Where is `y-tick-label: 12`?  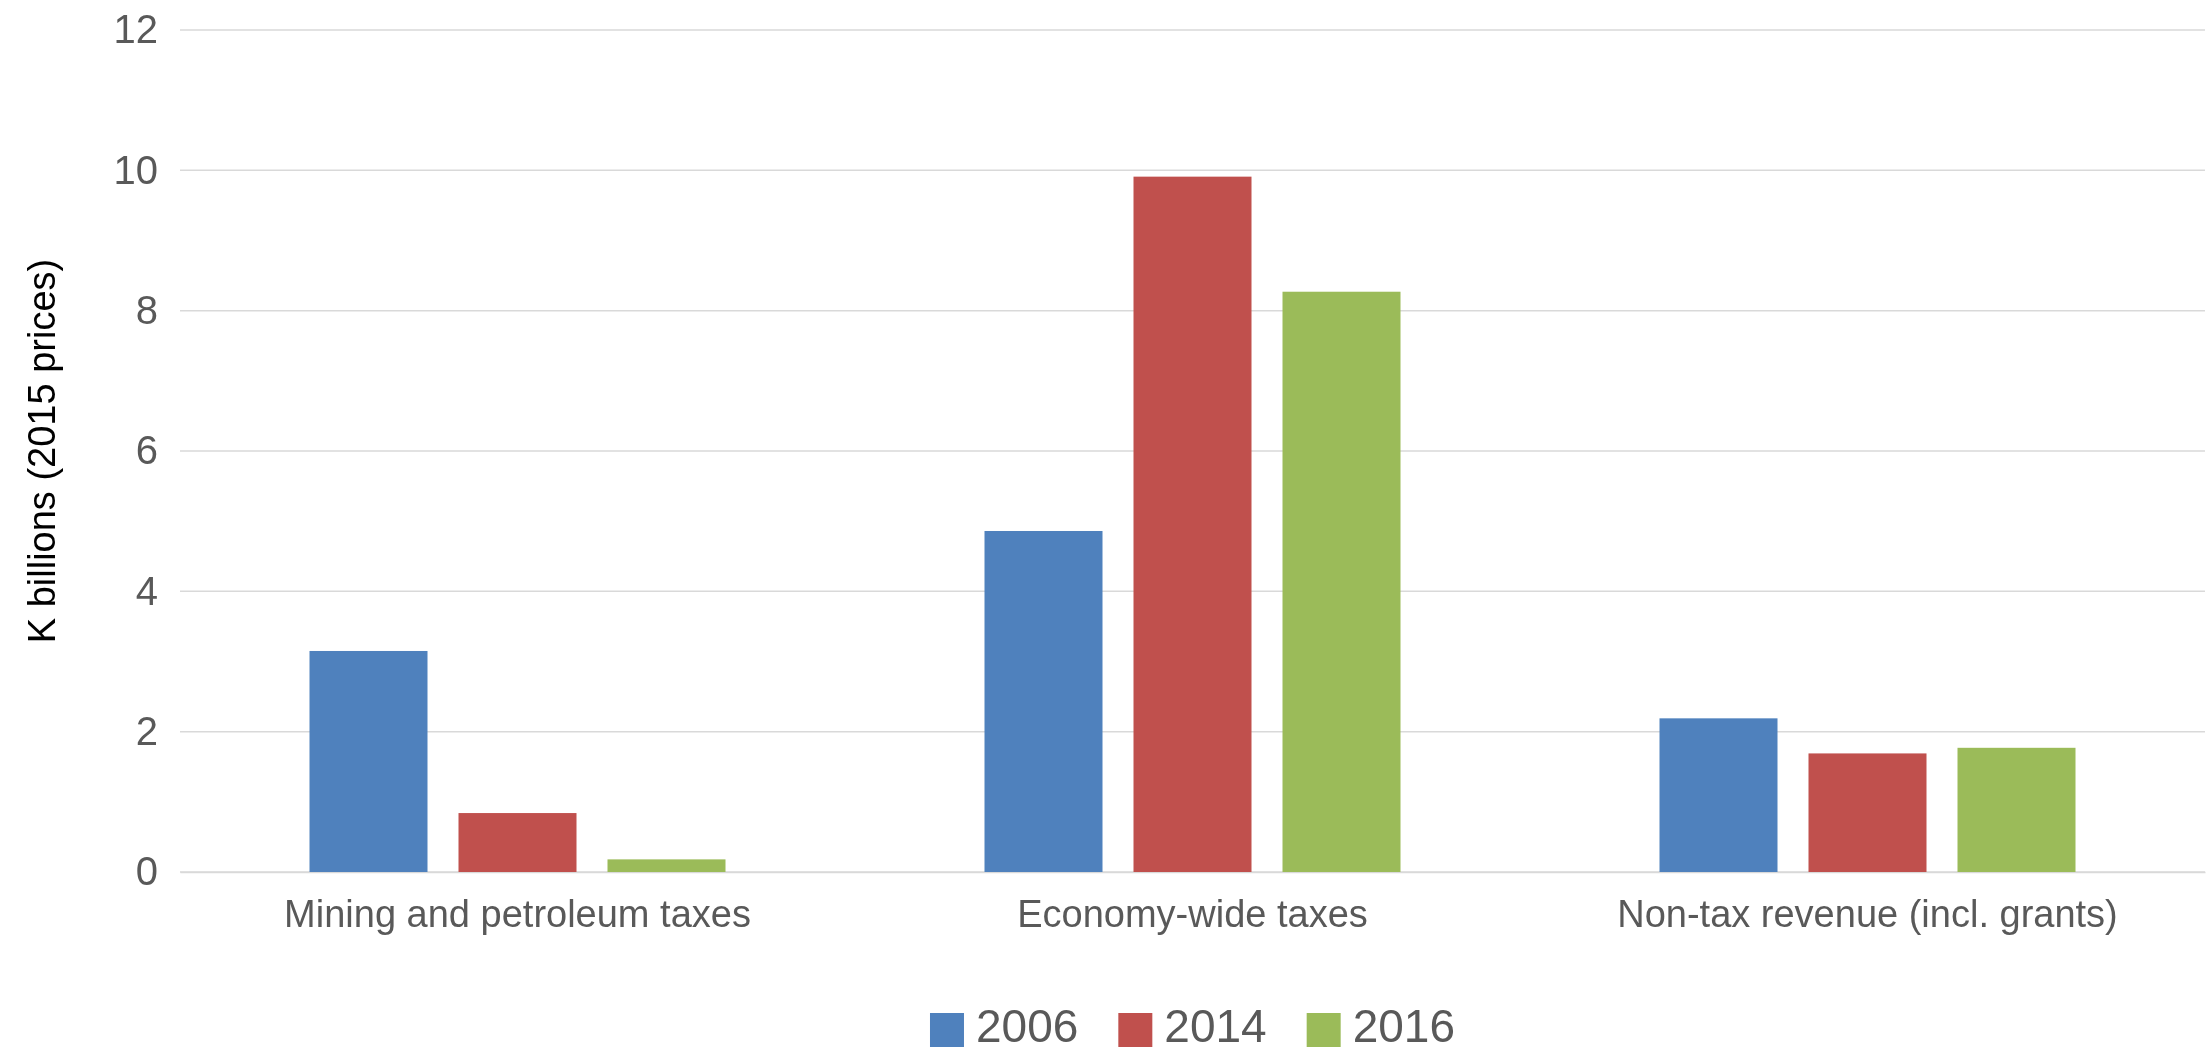
y-tick-label: 12 is located at coordinates (135, 29).